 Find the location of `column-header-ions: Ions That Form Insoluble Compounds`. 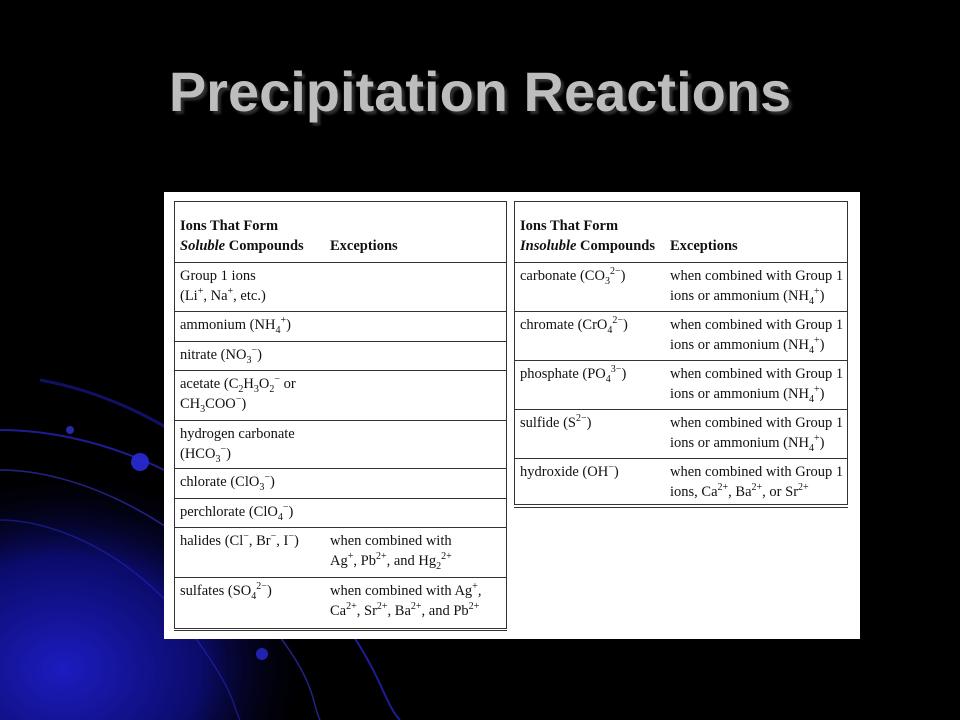

column-header-ions: Ions That Form Insoluble Compounds is located at coordinates (591, 232).